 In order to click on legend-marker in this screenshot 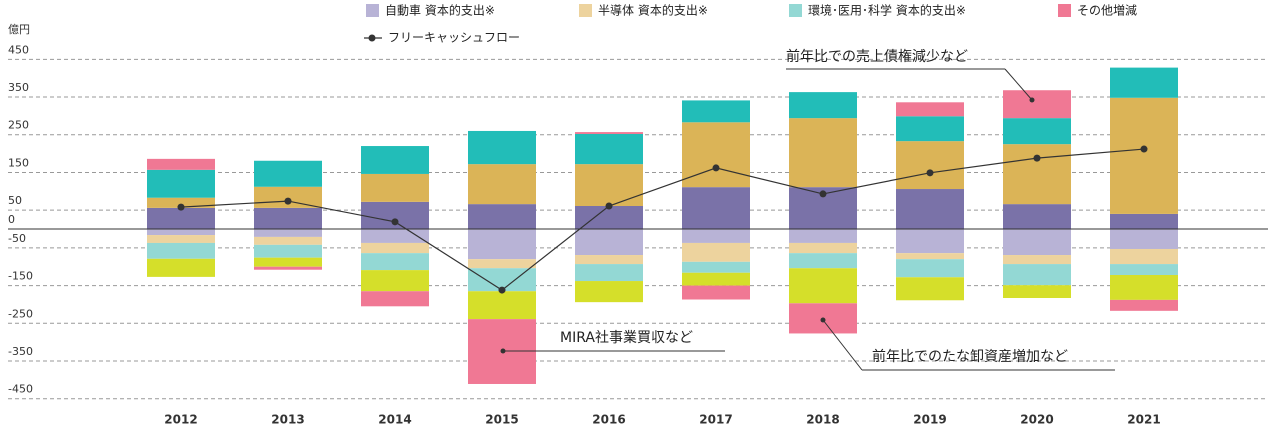, I will do `click(372, 38)`.